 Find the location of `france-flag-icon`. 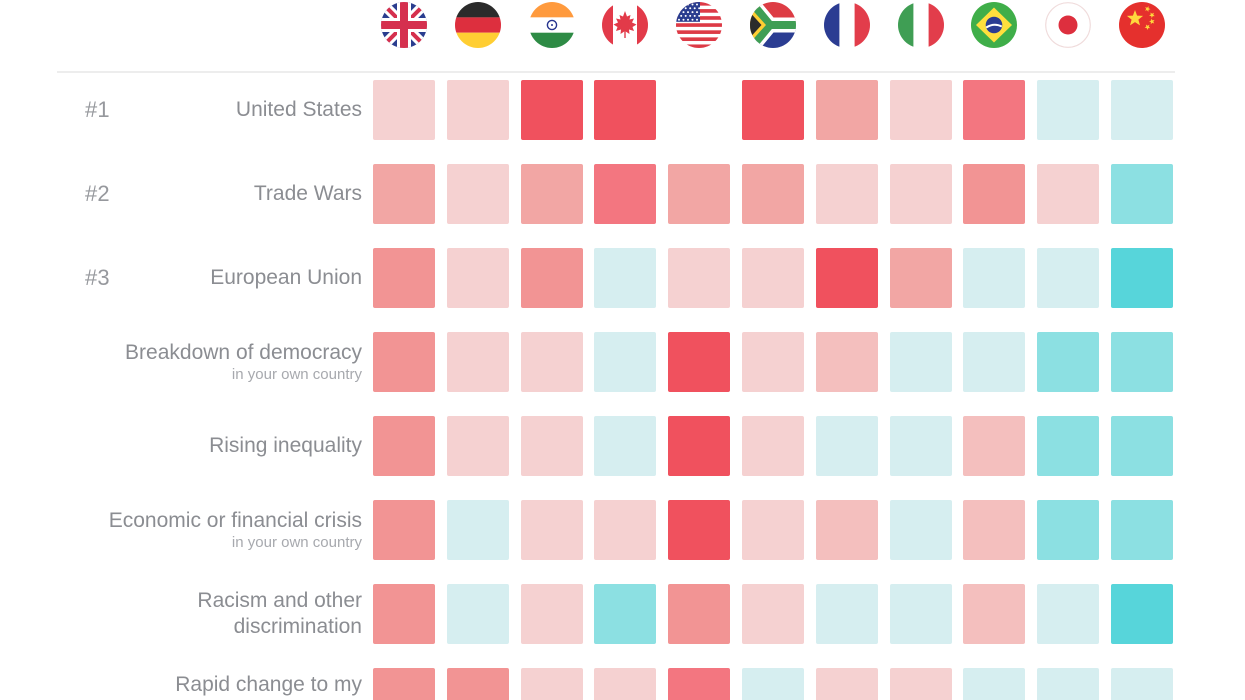

france-flag-icon is located at coordinates (846, 25).